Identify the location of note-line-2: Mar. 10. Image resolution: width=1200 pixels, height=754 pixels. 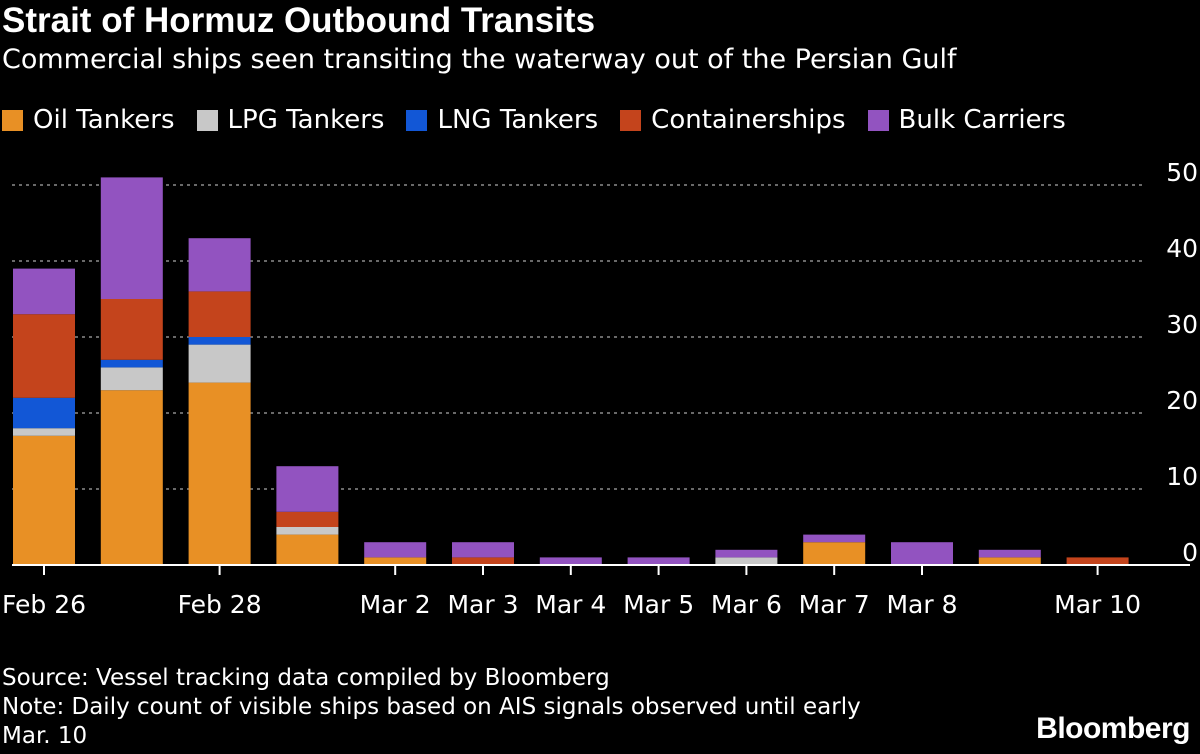
(45, 736).